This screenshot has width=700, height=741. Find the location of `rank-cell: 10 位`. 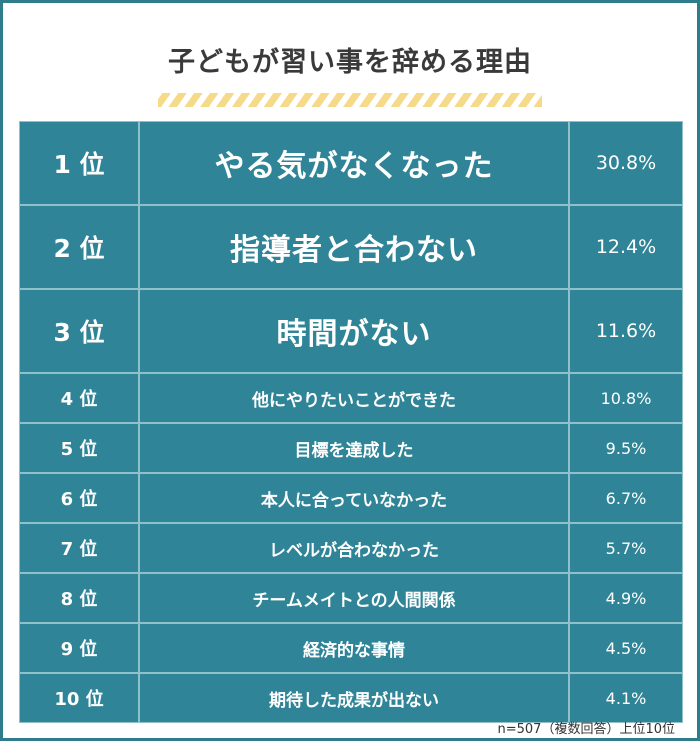

rank-cell: 10 位 is located at coordinates (79, 698).